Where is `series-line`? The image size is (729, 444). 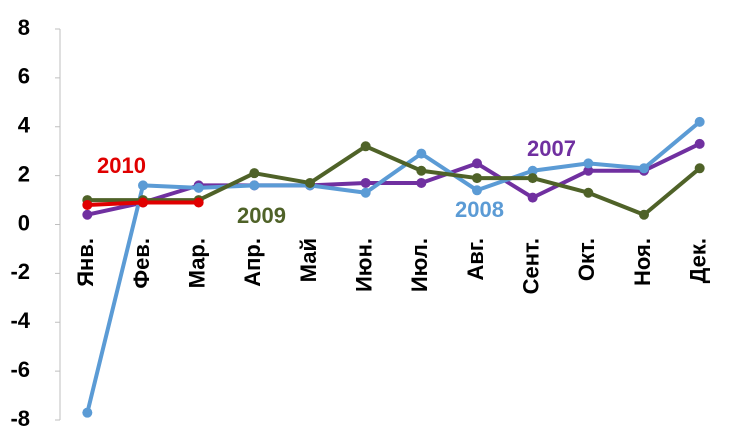 series-line is located at coordinates (394, 180).